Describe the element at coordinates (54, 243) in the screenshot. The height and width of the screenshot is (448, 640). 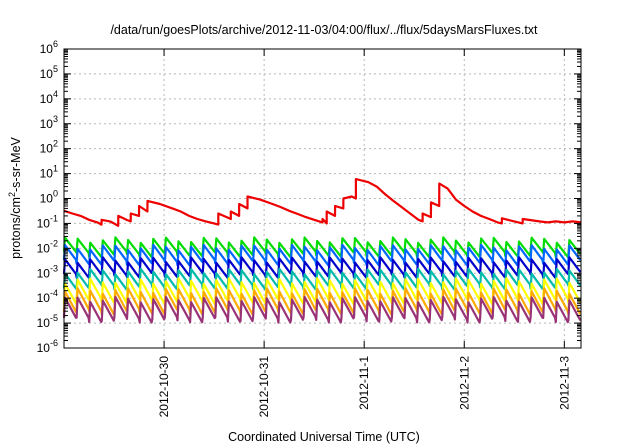
I see `y-tick-exponent: -2` at that location.